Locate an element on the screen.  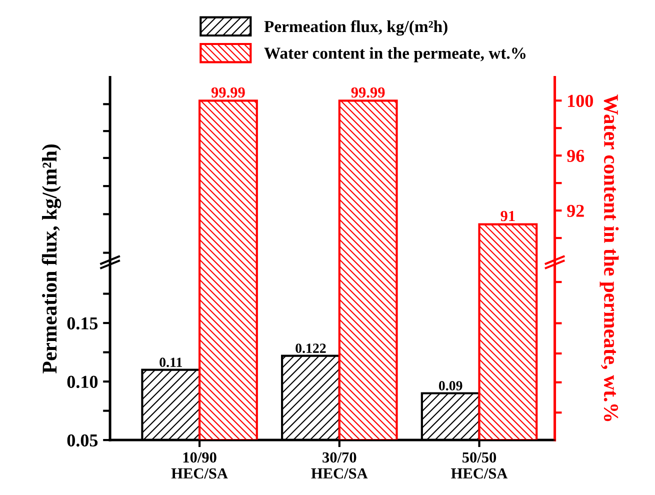
x-tick-label: 30/70 HEC/SA is located at coordinates (339, 465).